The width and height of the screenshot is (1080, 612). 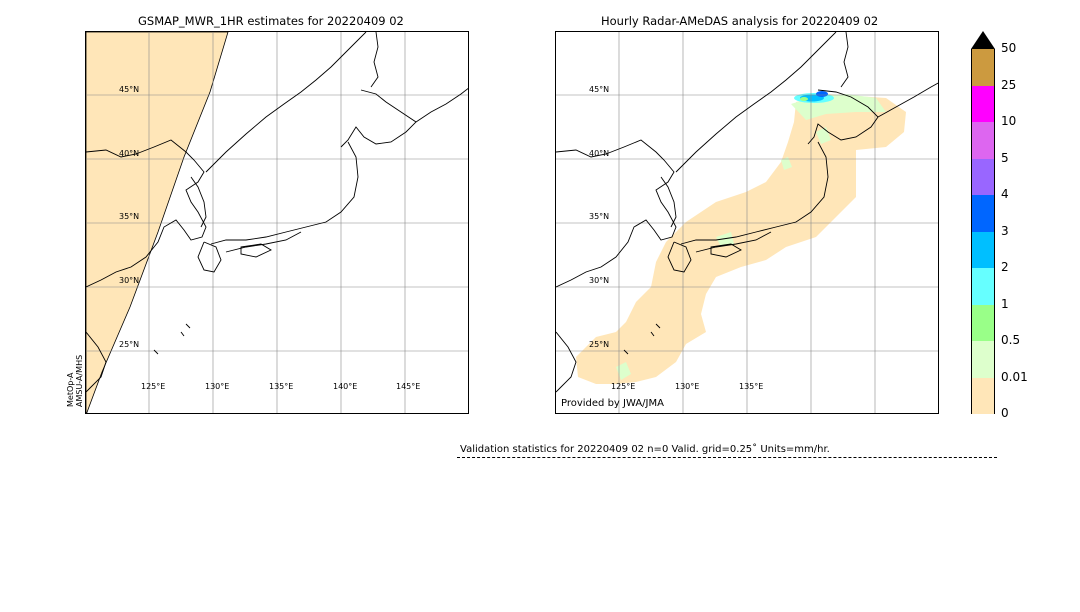 What do you see at coordinates (271, 21) in the screenshot?
I see `left-panel-title: GSMAP_MWR_1HR estimates for 20220409 02` at bounding box center [271, 21].